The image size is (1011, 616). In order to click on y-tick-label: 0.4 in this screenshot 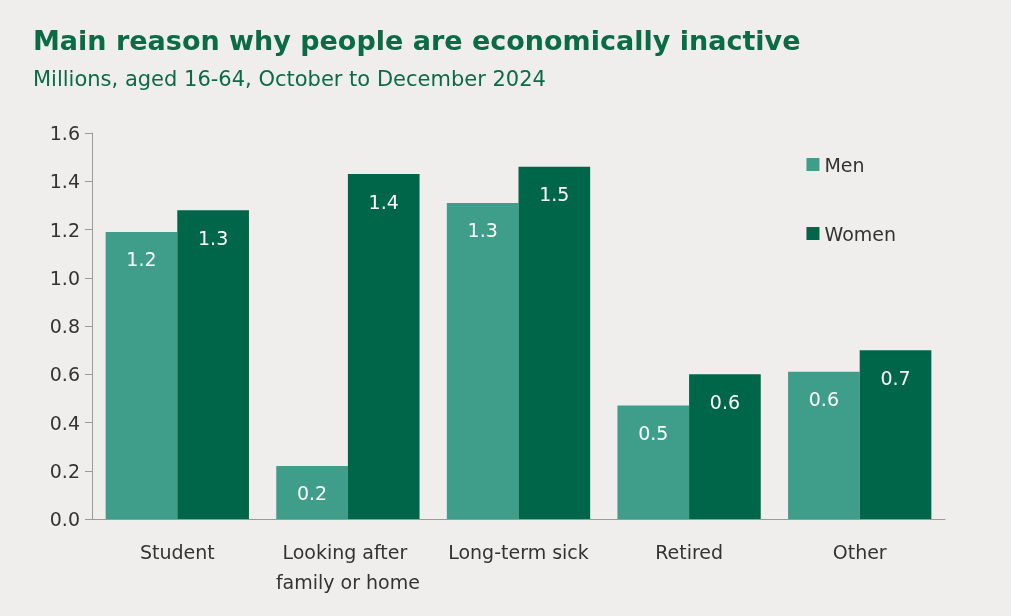, I will do `click(64, 422)`.